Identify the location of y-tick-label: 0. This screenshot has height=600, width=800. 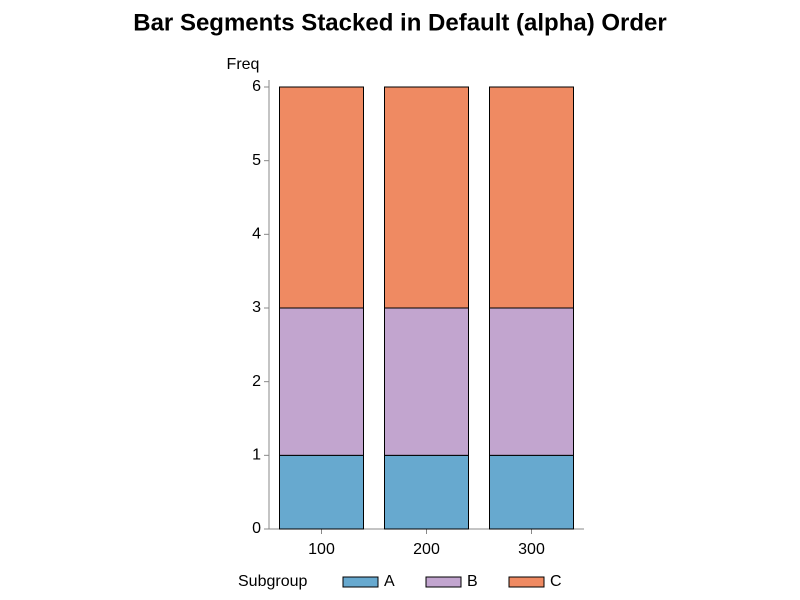
(256, 528).